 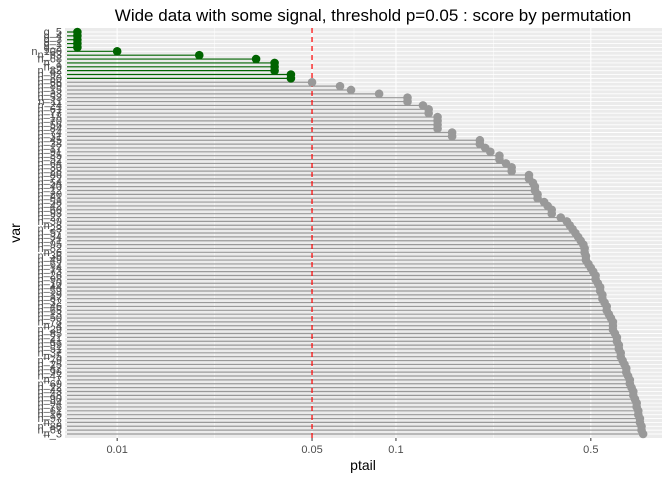 I want to click on y-tick-label: n_29, so click(x=50, y=330).